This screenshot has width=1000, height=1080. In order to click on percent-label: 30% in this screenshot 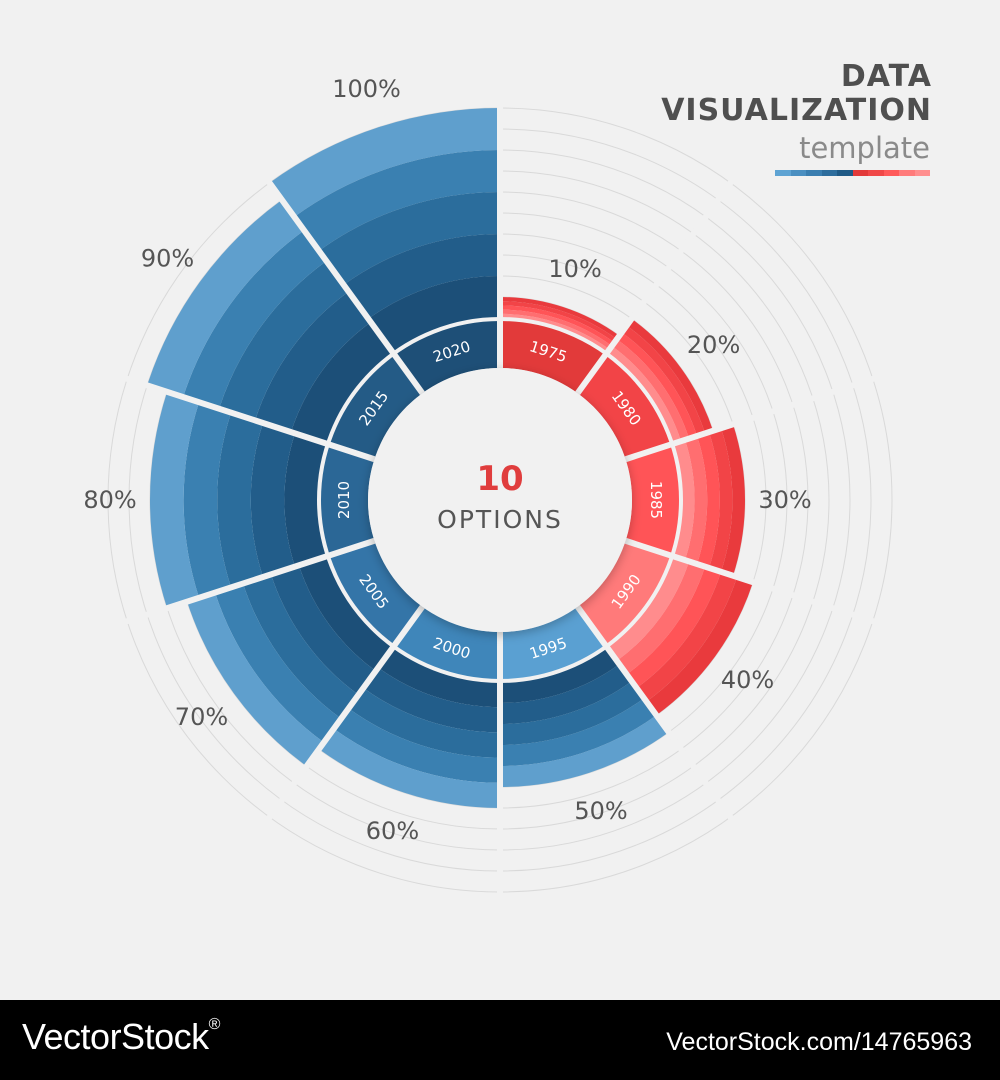, I will do `click(784, 500)`.